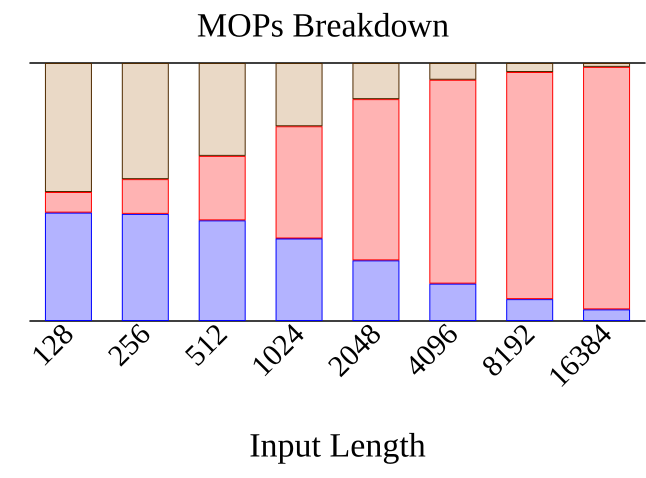  Describe the element at coordinates (129, 344) in the screenshot. I see `x-tick-label: 256` at that location.